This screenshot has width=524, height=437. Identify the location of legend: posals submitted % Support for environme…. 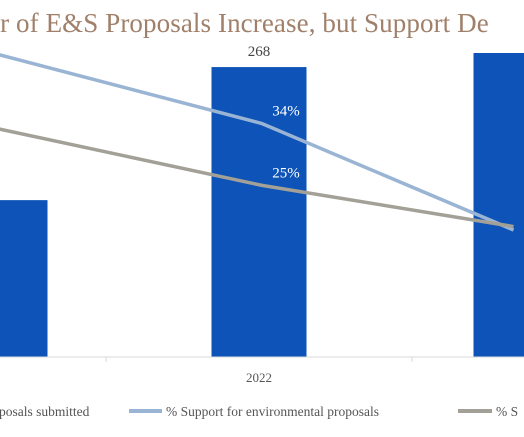
(259, 411).